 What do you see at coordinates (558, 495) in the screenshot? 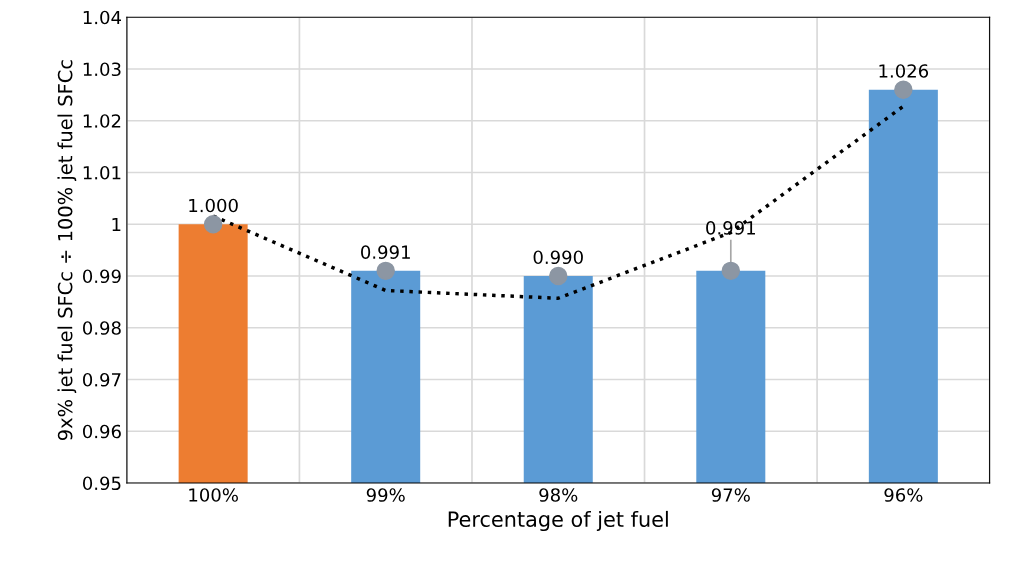
I see `x-tick-label: 98%` at bounding box center [558, 495].